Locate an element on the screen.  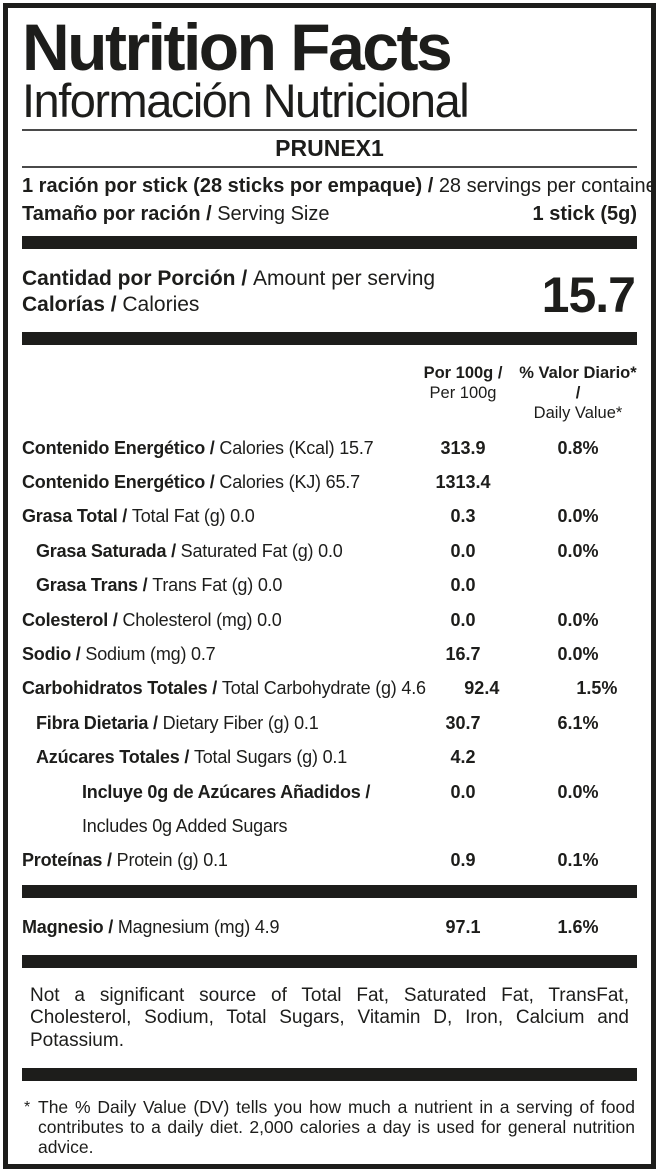
nutrient-label-english: Total Sugars (g) 0.1 is located at coordinates (270, 757).